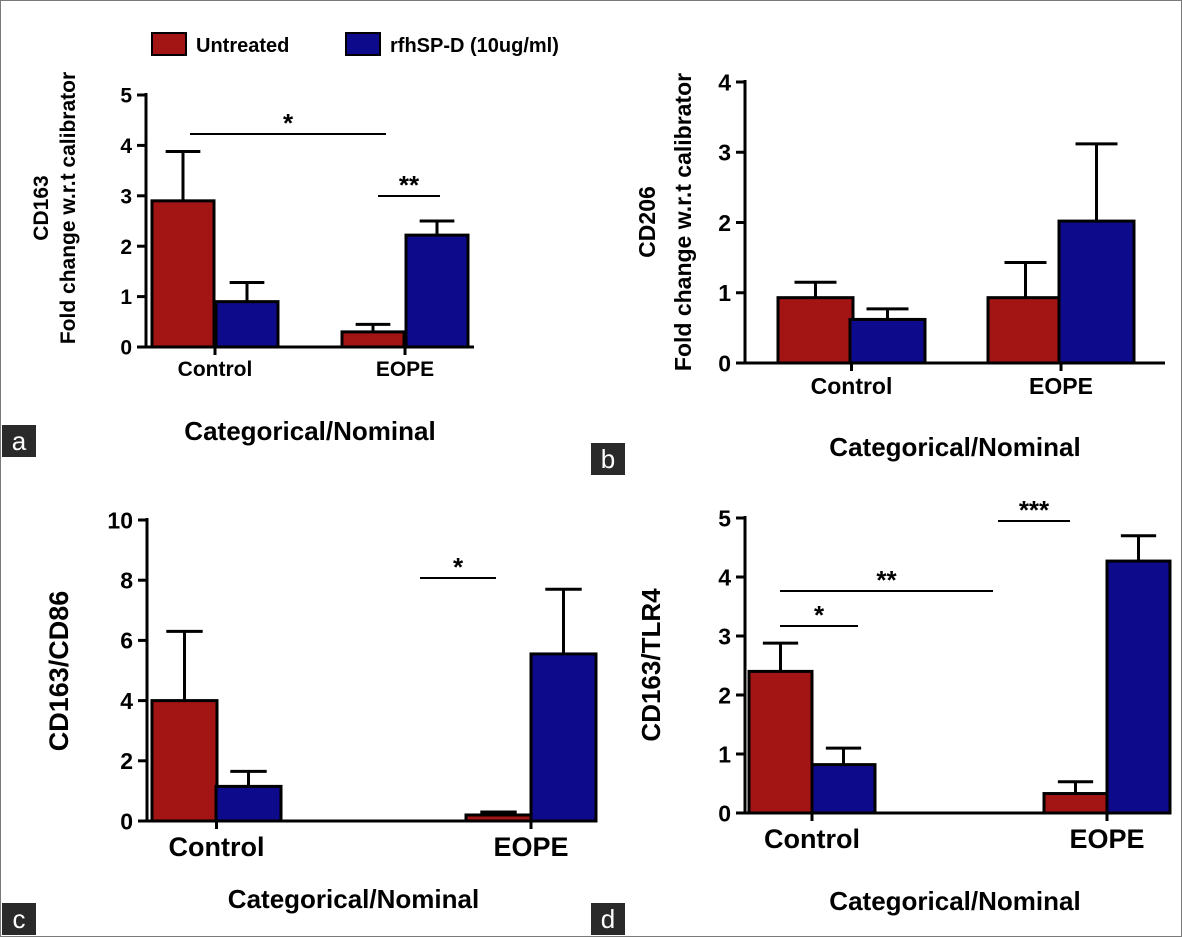 The width and height of the screenshot is (1182, 937). I want to click on y-tick-label-c: 8, so click(126, 580).